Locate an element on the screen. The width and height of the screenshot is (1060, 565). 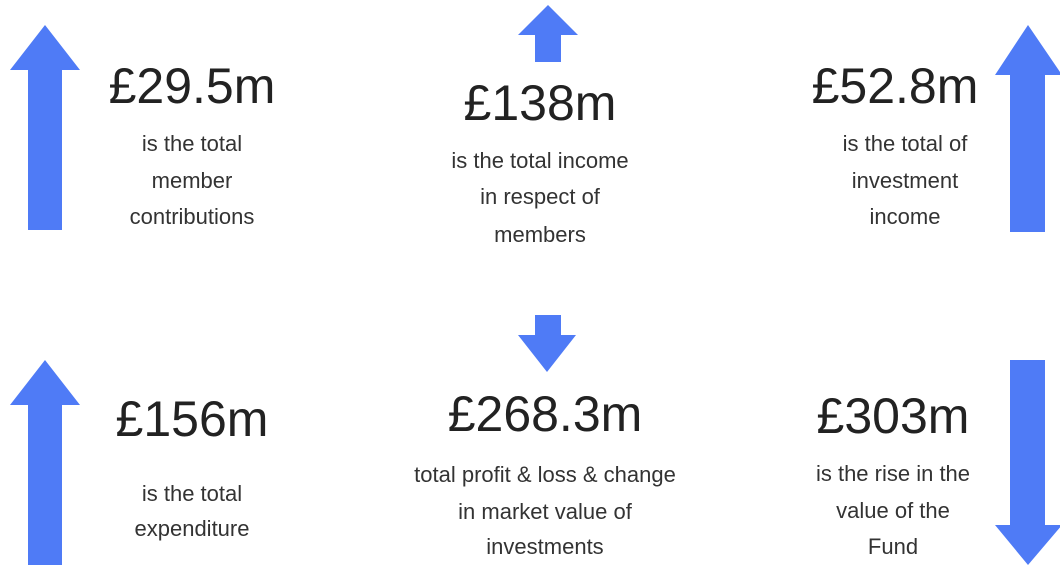
stat-value: £156m is located at coordinates (192, 419).